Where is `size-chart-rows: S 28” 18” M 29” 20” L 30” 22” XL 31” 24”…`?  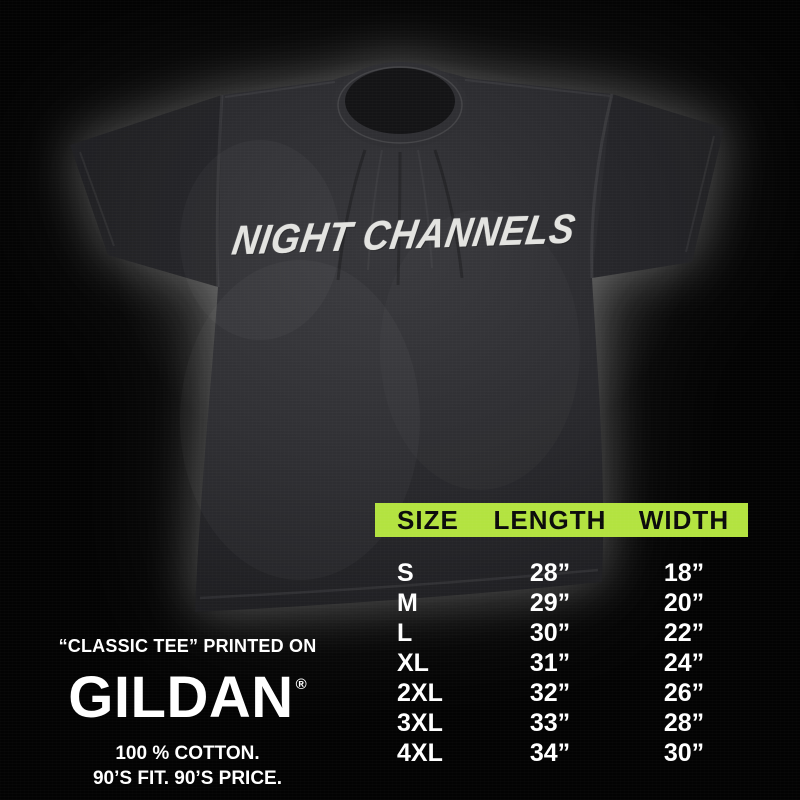
size-chart-rows: S 28” 18” M 29” 20” L 30” 22” XL 31” 24”… is located at coordinates (561, 663).